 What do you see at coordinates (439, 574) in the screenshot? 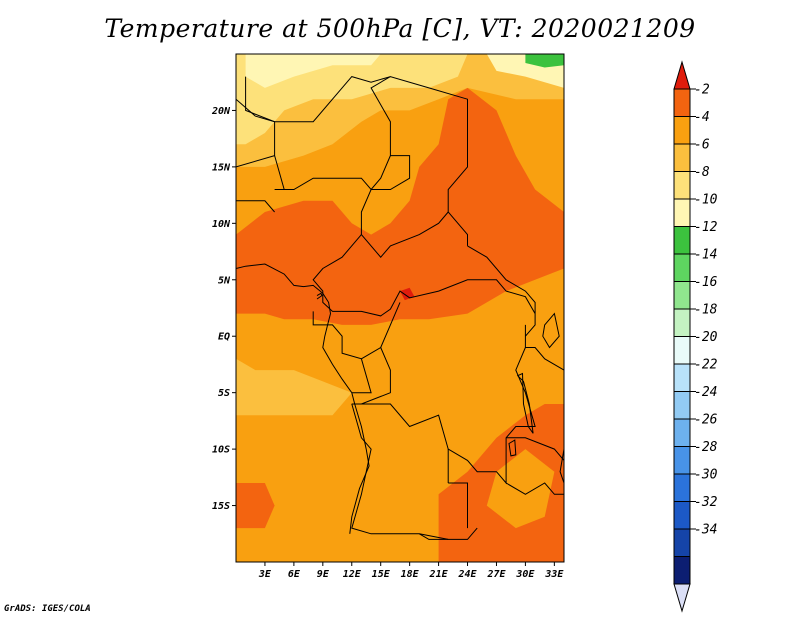
I see `lon-tick-label: 21E` at bounding box center [439, 574].